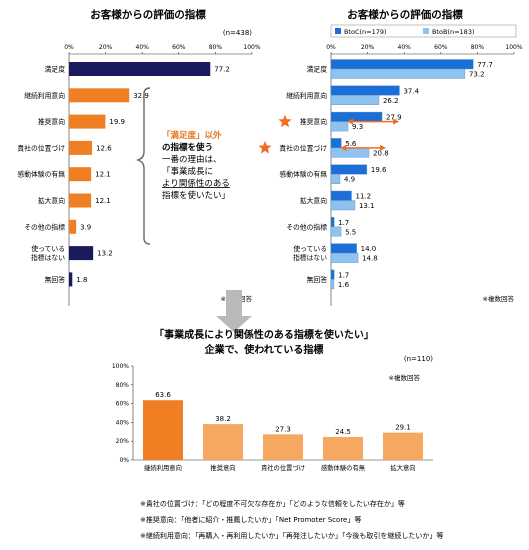 The width and height of the screenshot is (529, 550). Describe the element at coordinates (44, 226) in the screenshot. I see `chart1-category-label: その他の指標` at that location.